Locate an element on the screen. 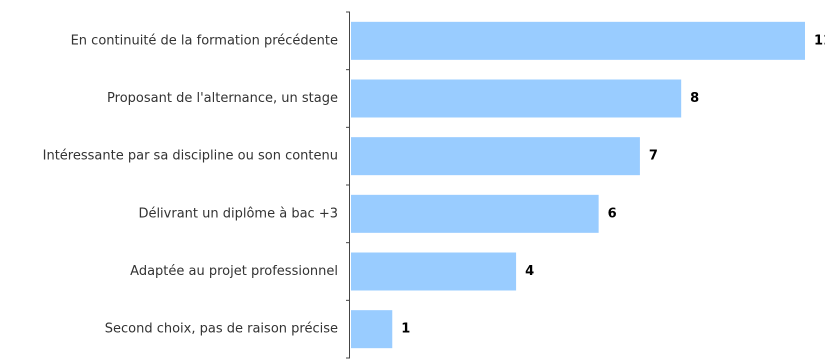  category-label: Adaptée au projet professionnel is located at coordinates (234, 271).